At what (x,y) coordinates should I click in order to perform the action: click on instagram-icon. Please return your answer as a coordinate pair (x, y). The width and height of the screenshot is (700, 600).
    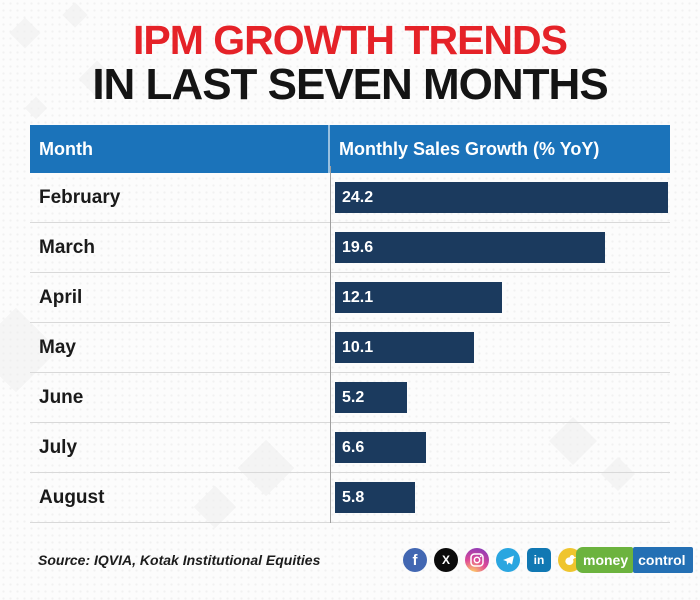
    Looking at the image, I should click on (477, 560).